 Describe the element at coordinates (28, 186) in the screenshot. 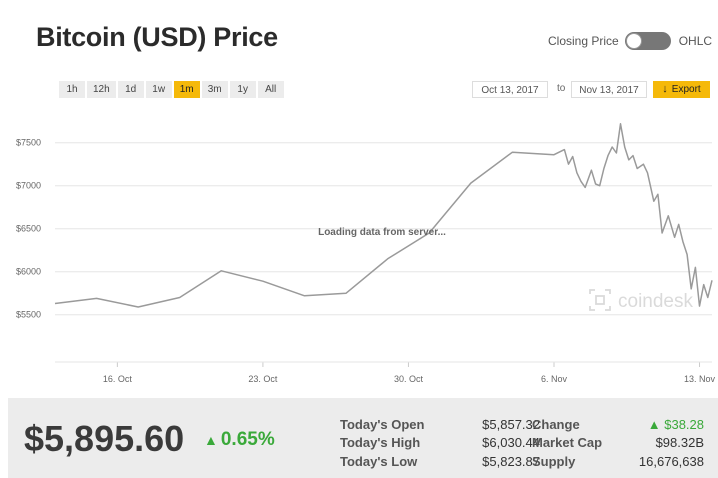

I see `y-tick-label: $7000` at that location.